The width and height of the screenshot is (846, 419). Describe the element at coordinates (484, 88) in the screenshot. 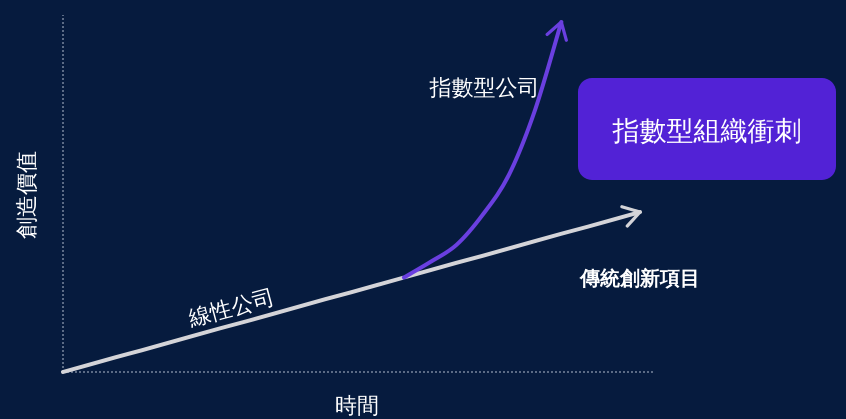

I see `series-label: 指數型公司` at that location.